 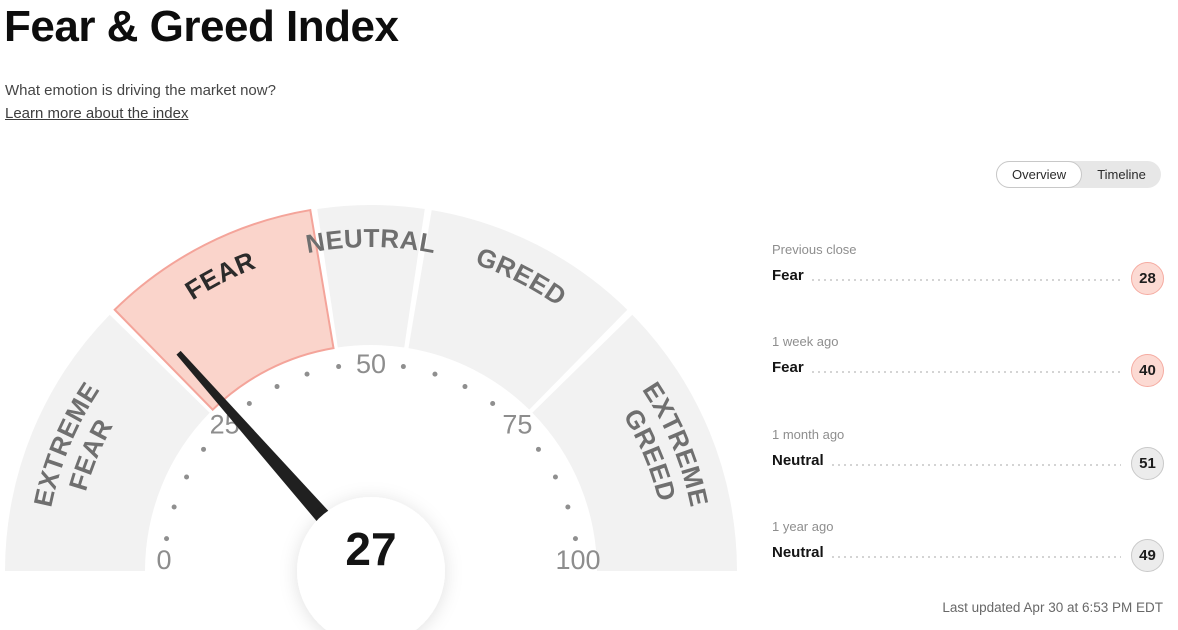 What do you see at coordinates (805, 341) in the screenshot?
I see `history-period: 1 week ago` at bounding box center [805, 341].